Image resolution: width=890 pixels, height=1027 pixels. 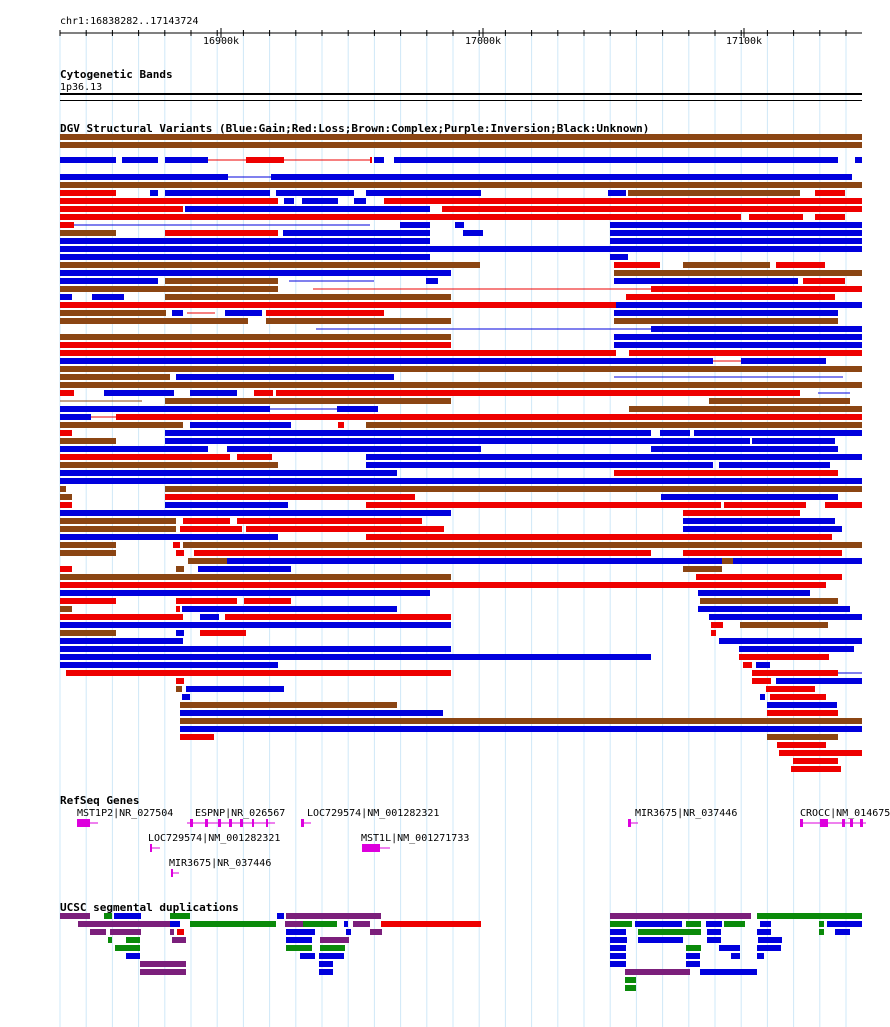 What do you see at coordinates (461, 952) in the screenshot?
I see `segdup-feature-group` at bounding box center [461, 952].